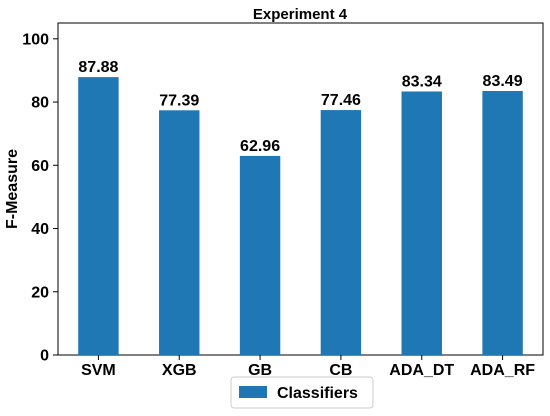  Describe the element at coordinates (341, 100) in the screenshot. I see `data-label: 77.46` at that location.